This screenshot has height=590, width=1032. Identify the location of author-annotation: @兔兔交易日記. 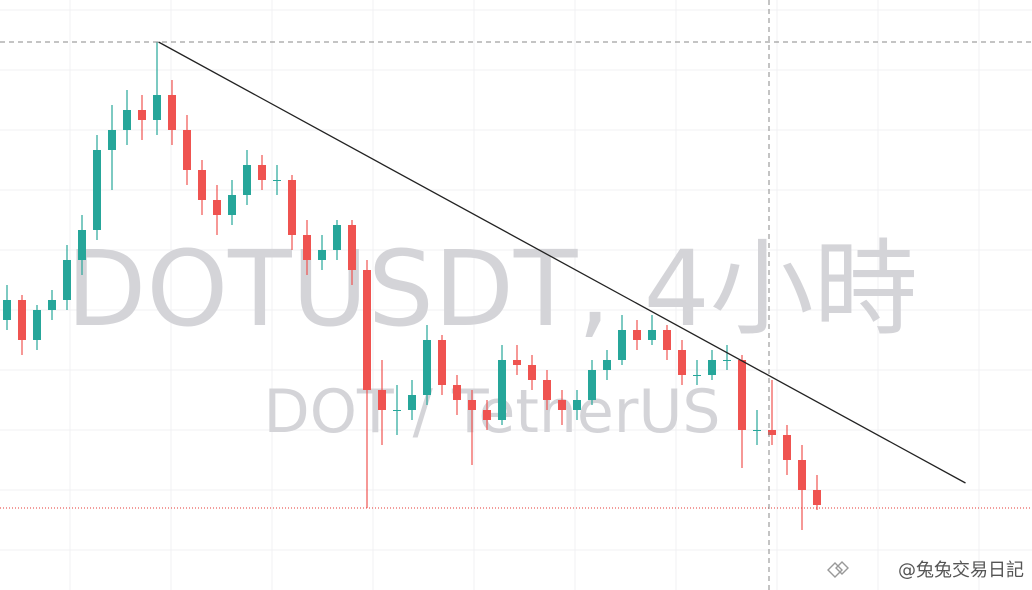
(961, 570).